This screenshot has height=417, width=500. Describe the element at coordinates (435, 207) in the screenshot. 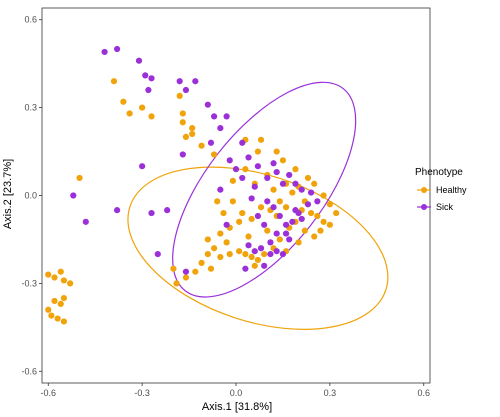

I see `legend-item-sick: Sick` at that location.